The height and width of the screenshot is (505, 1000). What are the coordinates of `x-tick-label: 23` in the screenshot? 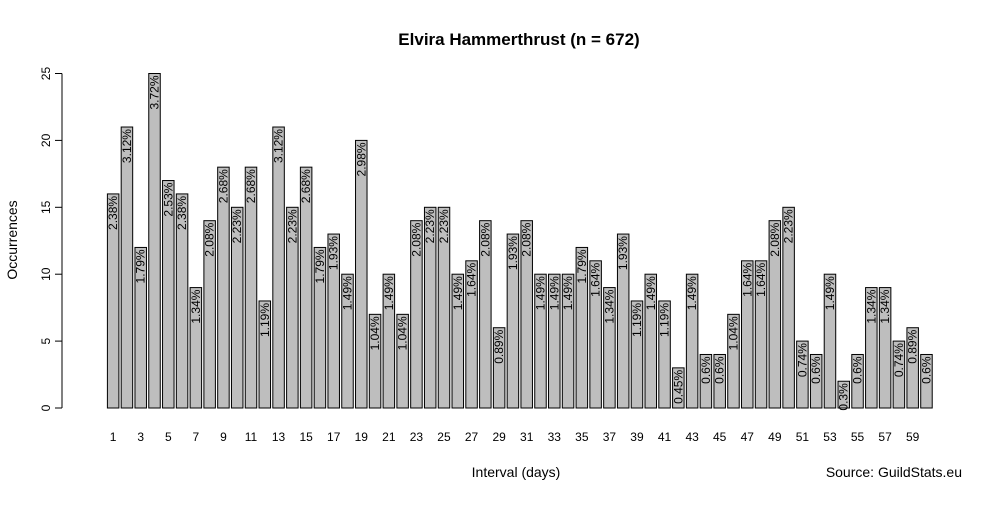 It's located at (417, 437).